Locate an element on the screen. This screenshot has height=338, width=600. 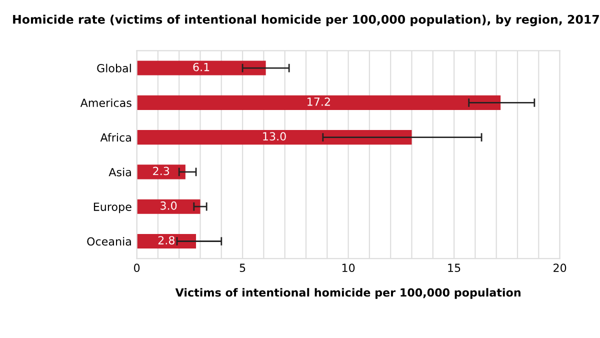
data-label: 2.8 is located at coordinates (166, 240).